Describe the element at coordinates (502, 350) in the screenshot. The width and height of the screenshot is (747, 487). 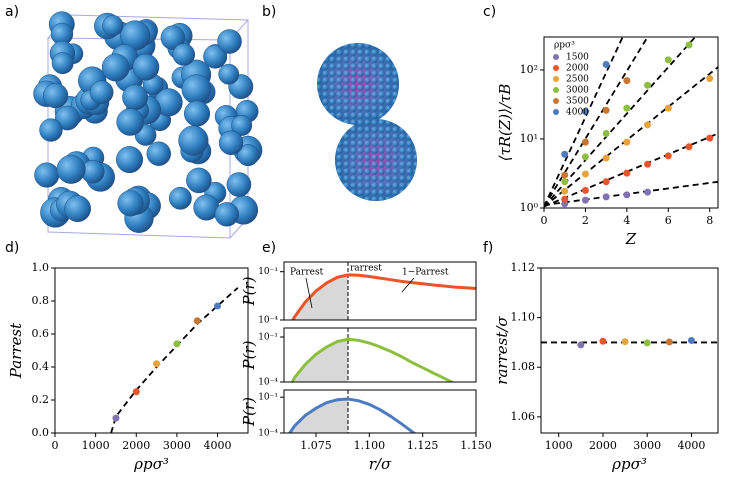
I see `y-axis-label: rarrest/σ` at that location.